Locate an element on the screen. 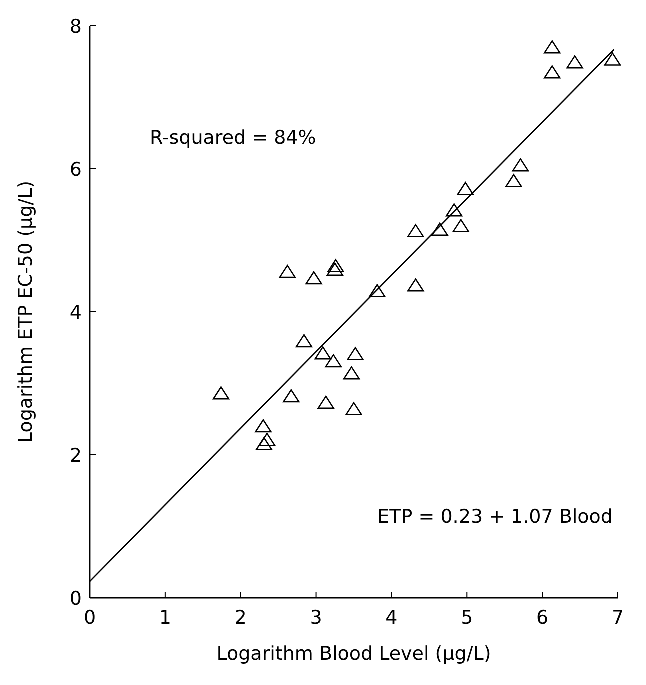  x-tick-label: 5 is located at coordinates (467, 618).